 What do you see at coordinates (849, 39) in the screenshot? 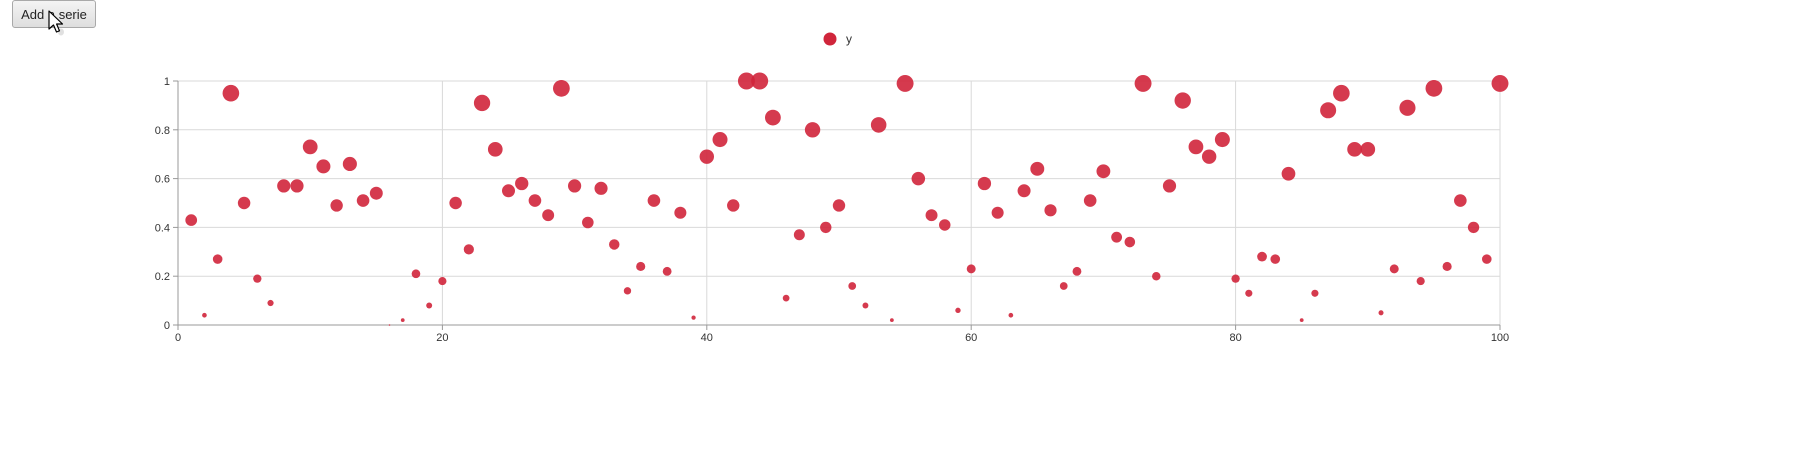
I see `legend-label: y` at bounding box center [849, 39].